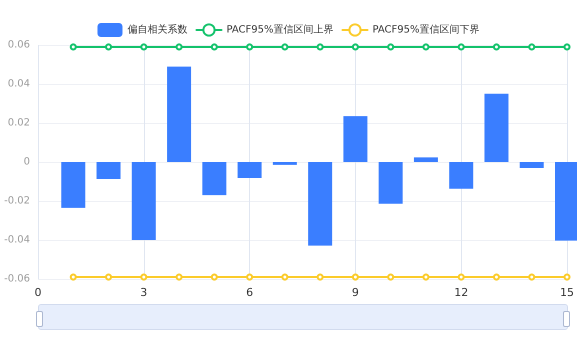 Image resolution: width=577 pixels, height=338 pixels. I want to click on y-tick-label: -0.02, so click(17, 201).